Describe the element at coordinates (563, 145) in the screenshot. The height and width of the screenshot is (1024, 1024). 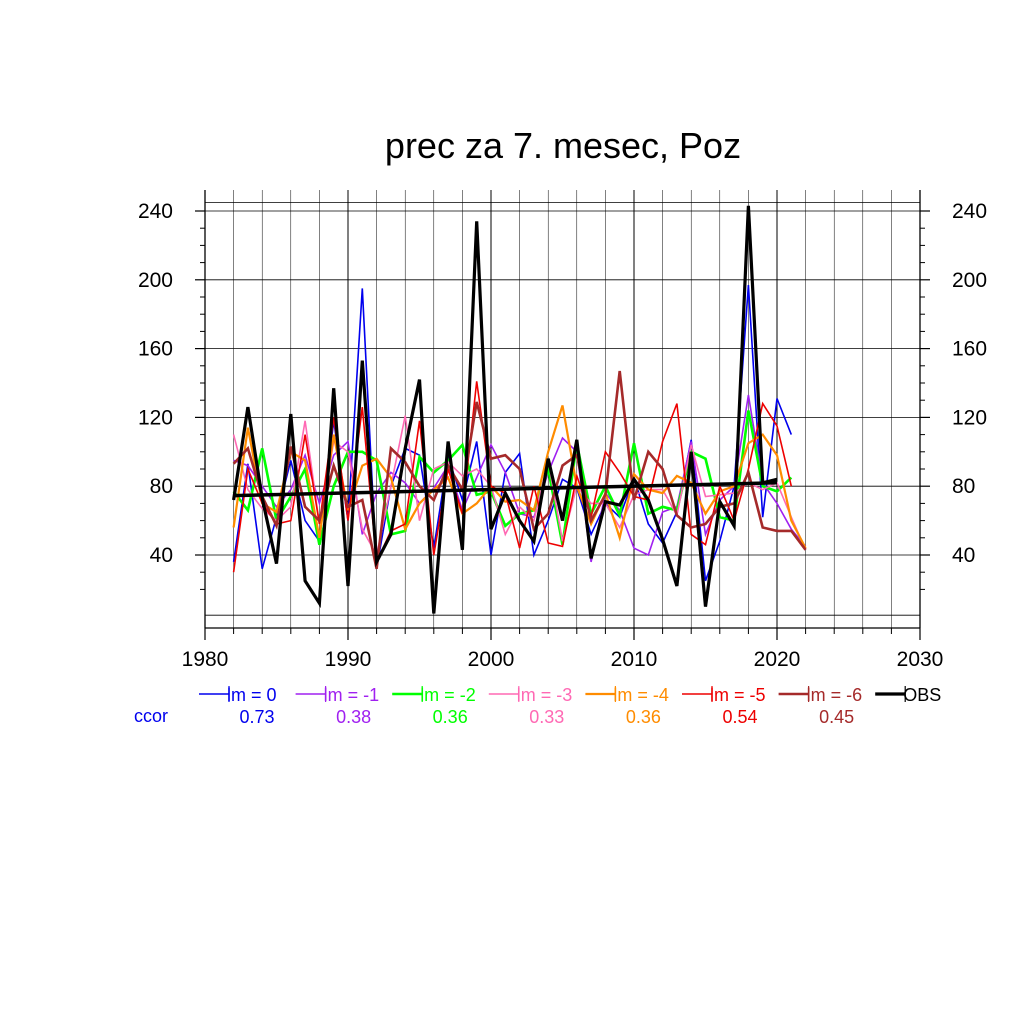
I see `chart-title: prec za 7. mesec, Poz` at that location.